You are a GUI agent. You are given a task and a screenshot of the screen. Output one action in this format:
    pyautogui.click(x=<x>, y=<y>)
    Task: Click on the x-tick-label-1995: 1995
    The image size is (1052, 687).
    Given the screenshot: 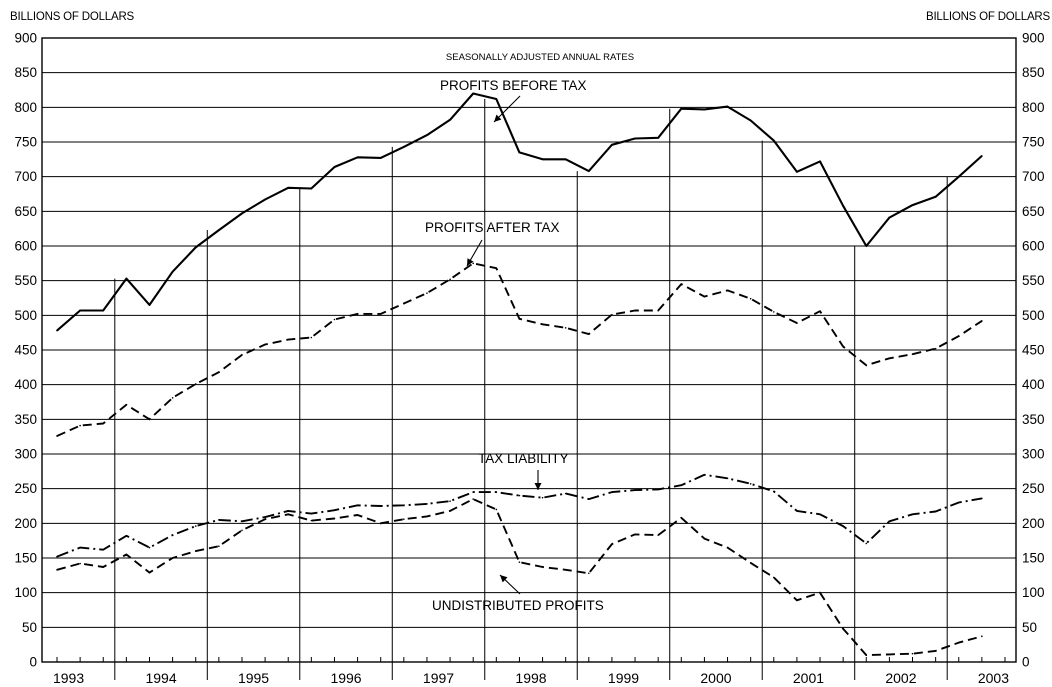 What is the action you would take?
    pyautogui.click(x=253, y=678)
    